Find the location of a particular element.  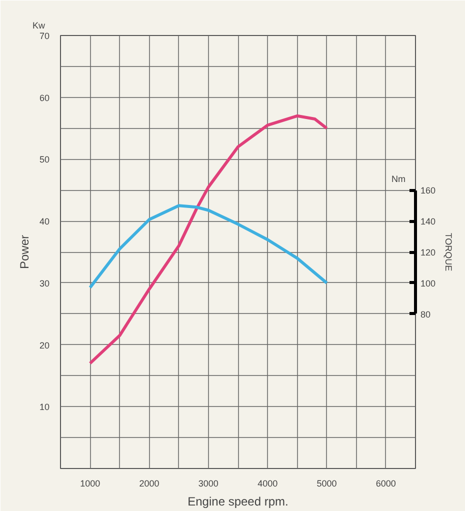

y2-axis-title: TORQUE is located at coordinates (449, 252).